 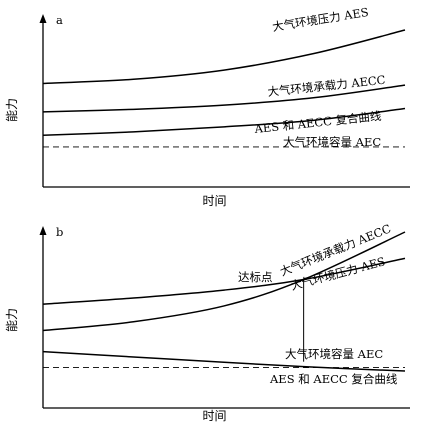 I want to click on series-label-1: 大气环境承载力 AECC, so click(x=326, y=86).